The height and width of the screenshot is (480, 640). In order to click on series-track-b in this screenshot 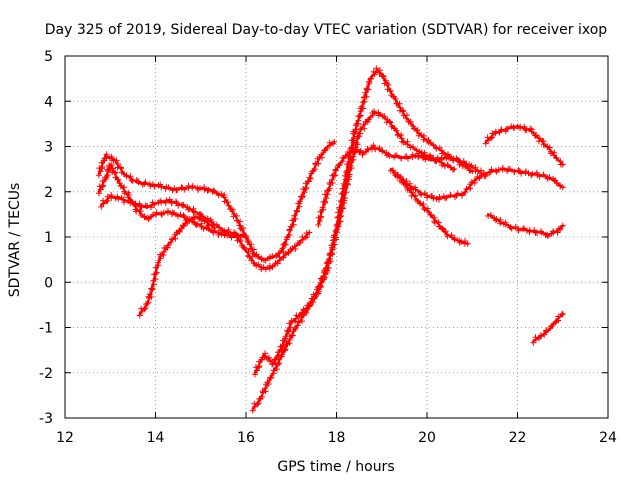, I will do `click(204, 217)`.